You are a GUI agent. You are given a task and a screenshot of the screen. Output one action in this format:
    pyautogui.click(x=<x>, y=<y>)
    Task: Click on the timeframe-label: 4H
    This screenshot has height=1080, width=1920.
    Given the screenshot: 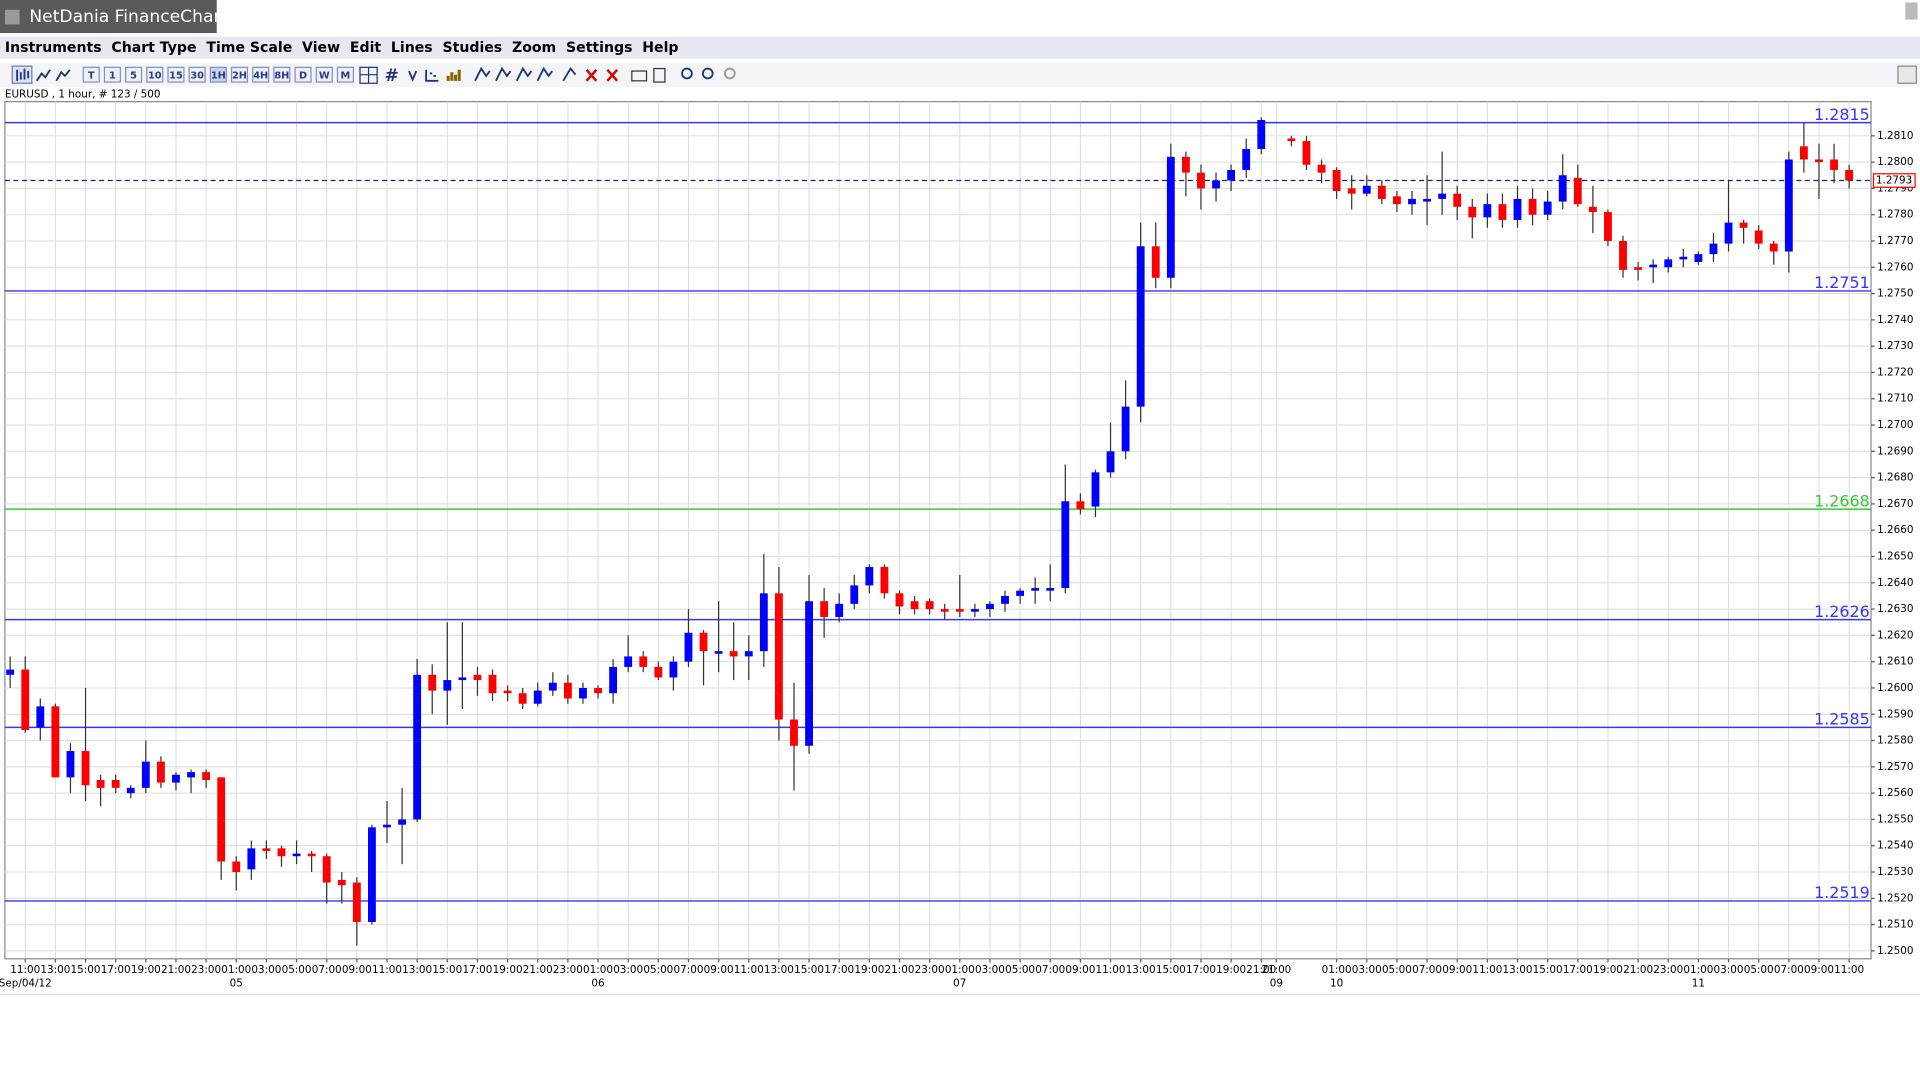 What is the action you would take?
    pyautogui.click(x=260, y=75)
    